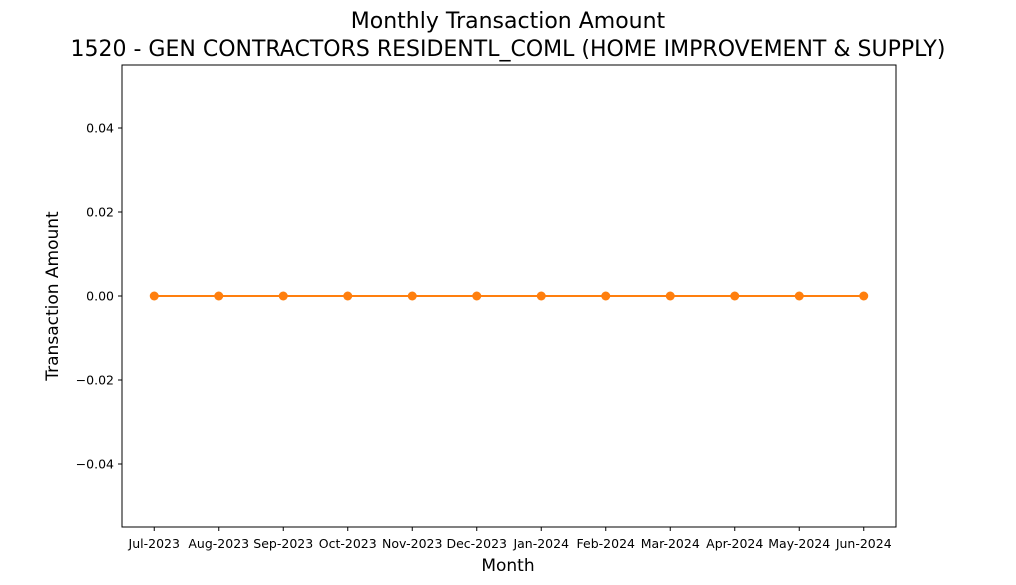 The height and width of the screenshot is (585, 1016). I want to click on y-tick-label: 0.00, so click(100, 296).